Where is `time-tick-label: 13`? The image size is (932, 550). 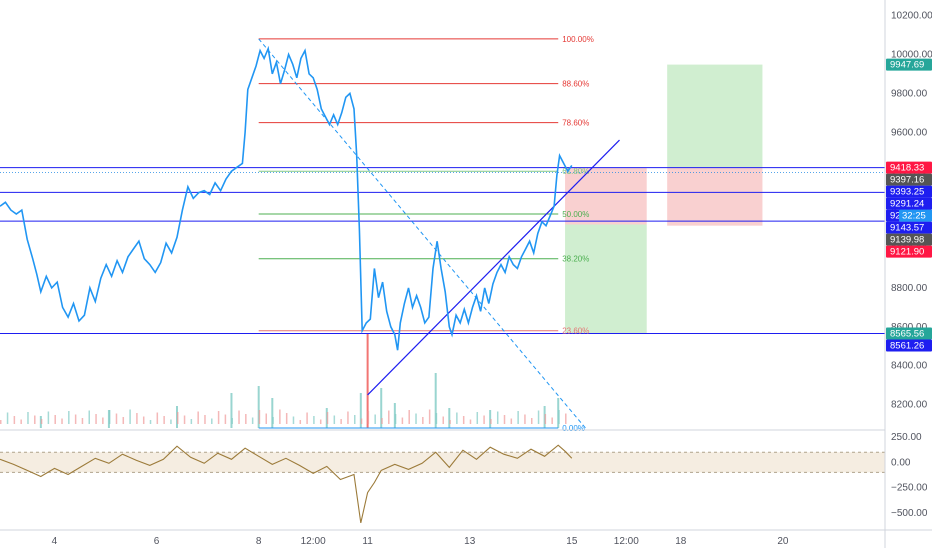
time-tick-label: 13 is located at coordinates (470, 541).